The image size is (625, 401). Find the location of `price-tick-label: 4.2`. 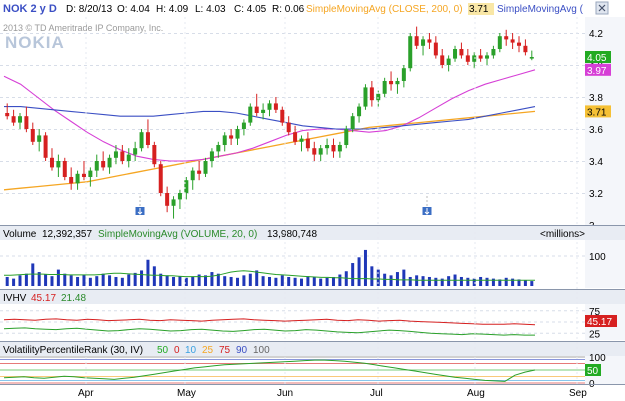

price-tick-label: 4.2 is located at coordinates (596, 34).